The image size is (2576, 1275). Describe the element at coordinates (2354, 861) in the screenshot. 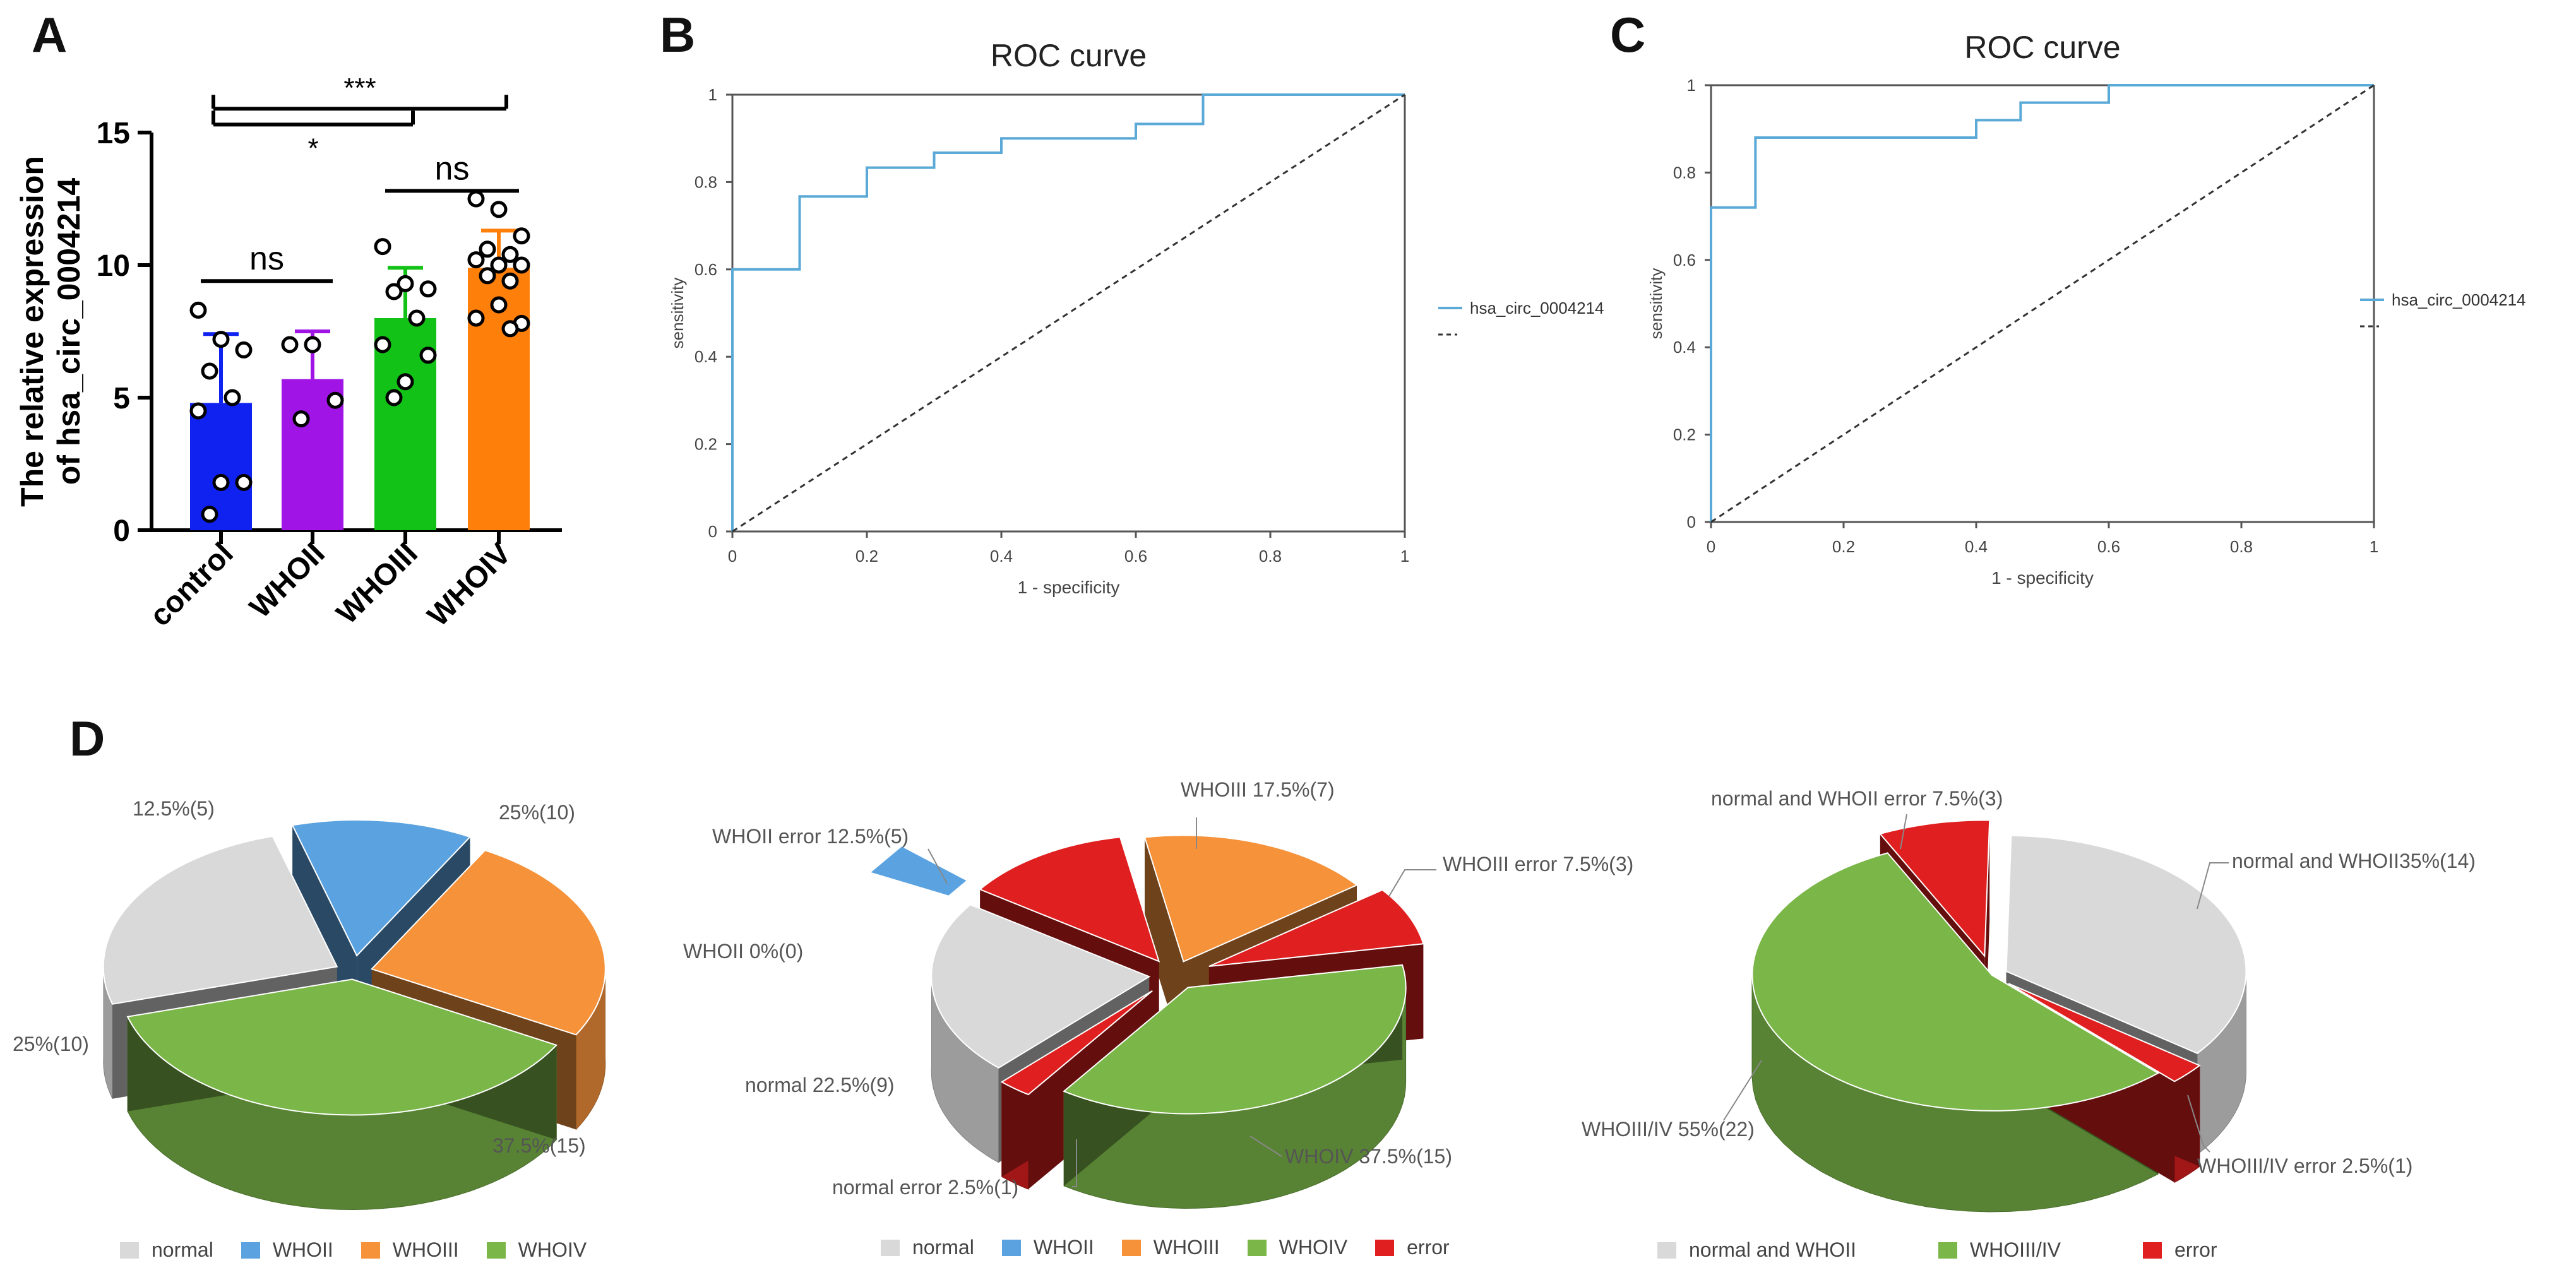

I see `pie-slice-label: normal and WHOII35%(14)` at that location.